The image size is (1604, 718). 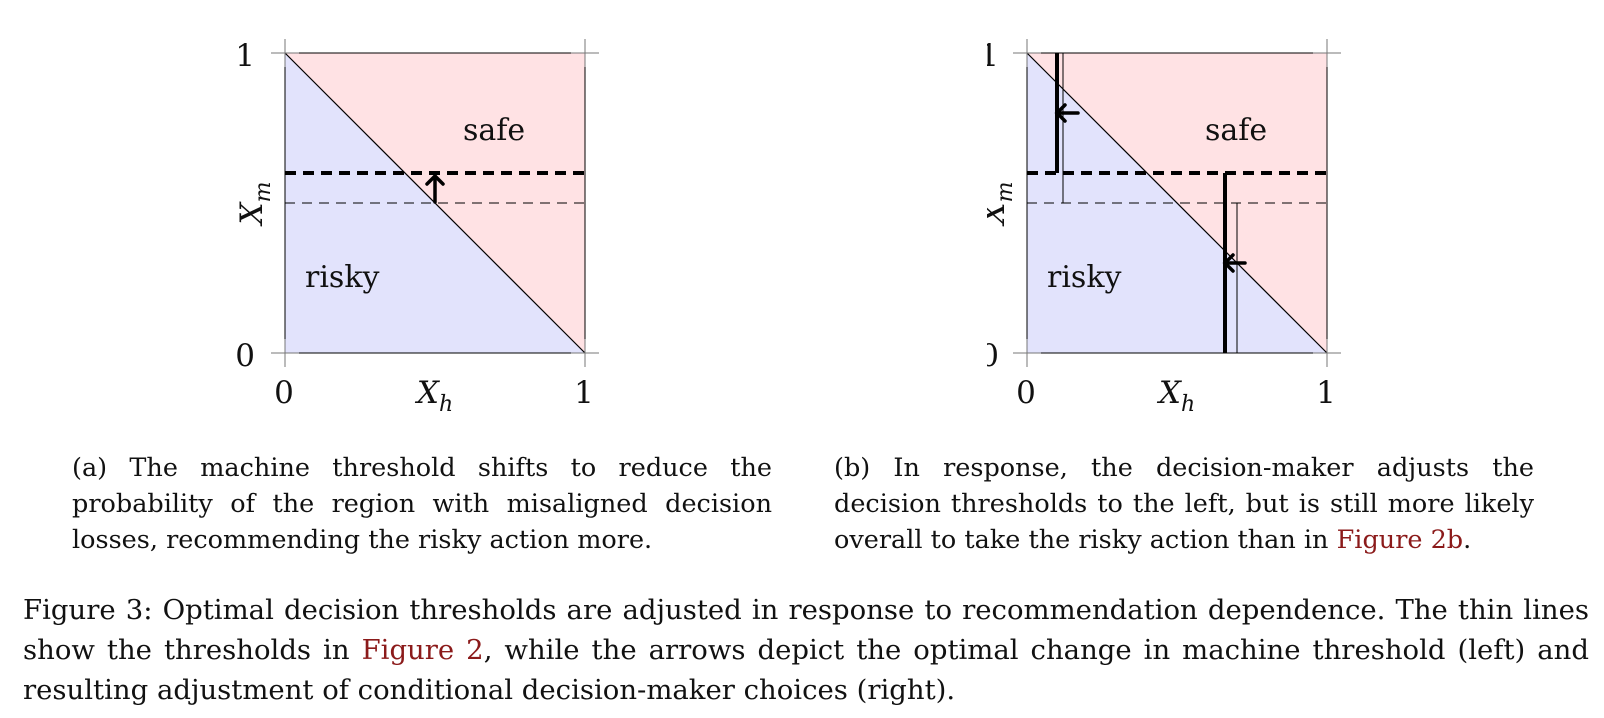 What do you see at coordinates (435, 188) in the screenshot?
I see `shift-up-arrow` at bounding box center [435, 188].